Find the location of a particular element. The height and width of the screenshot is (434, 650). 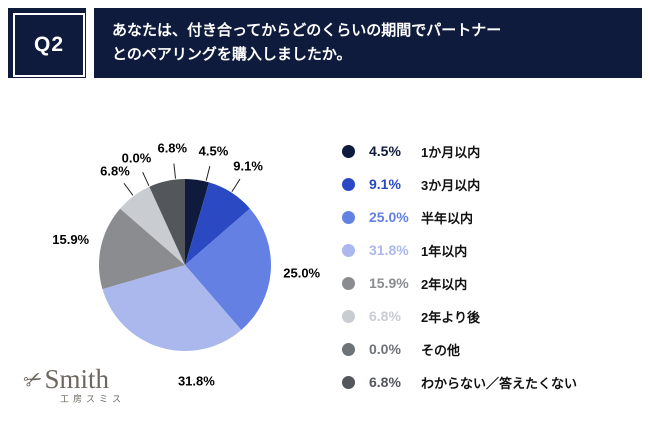

legend-label: その他 is located at coordinates (441, 350).